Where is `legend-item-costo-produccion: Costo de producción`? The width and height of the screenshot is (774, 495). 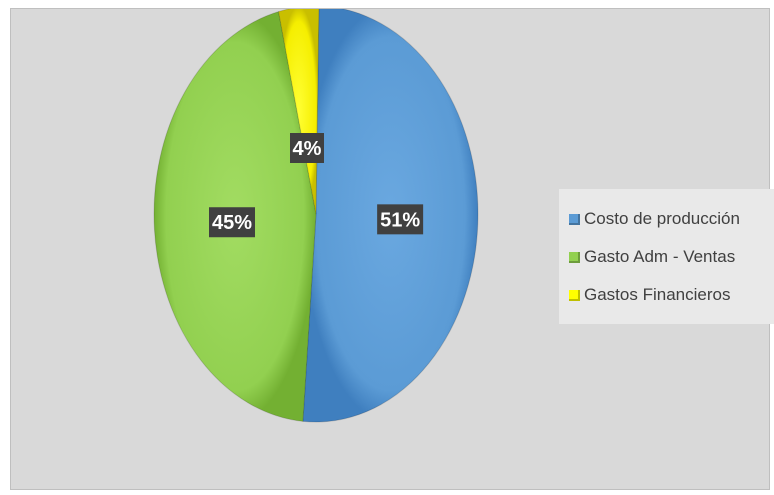 legend-item-costo-produccion: Costo de producción is located at coordinates (671, 219).